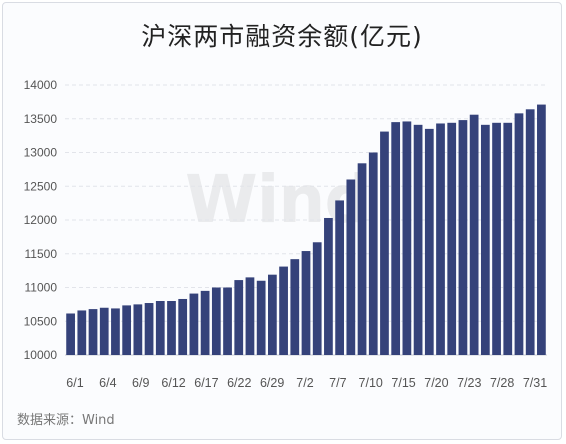 The width and height of the screenshot is (566, 444). What do you see at coordinates (41, 355) in the screenshot?
I see `y-tick-label: 10000` at bounding box center [41, 355].